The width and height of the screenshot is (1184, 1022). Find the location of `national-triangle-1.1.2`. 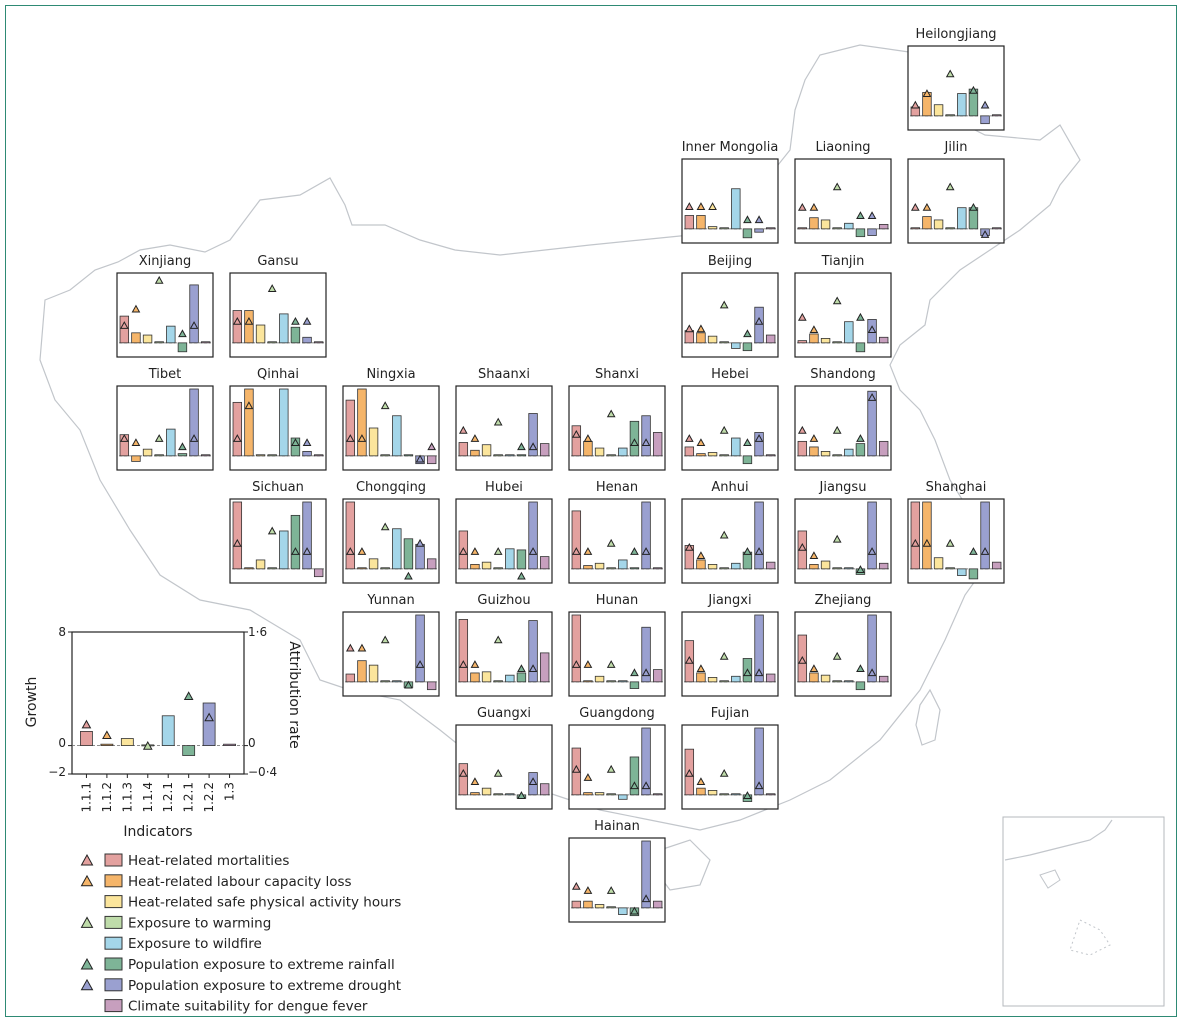

national-triangle-1.1.2 is located at coordinates (107, 735).